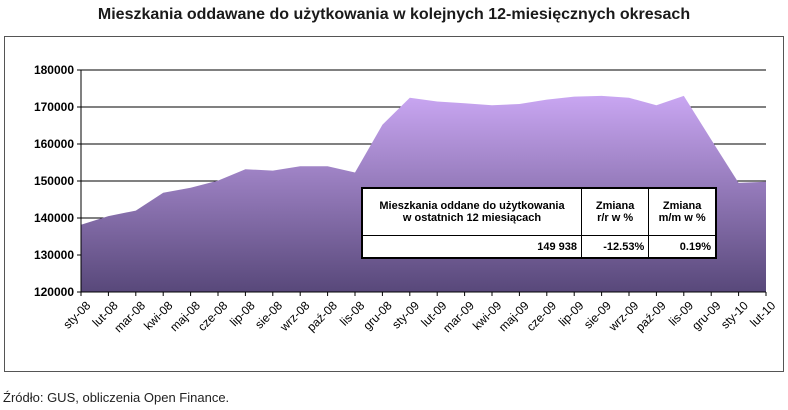 The height and width of the screenshot is (410, 788). What do you see at coordinates (129, 316) in the screenshot?
I see `x-tick-label: mar-08` at bounding box center [129, 316].